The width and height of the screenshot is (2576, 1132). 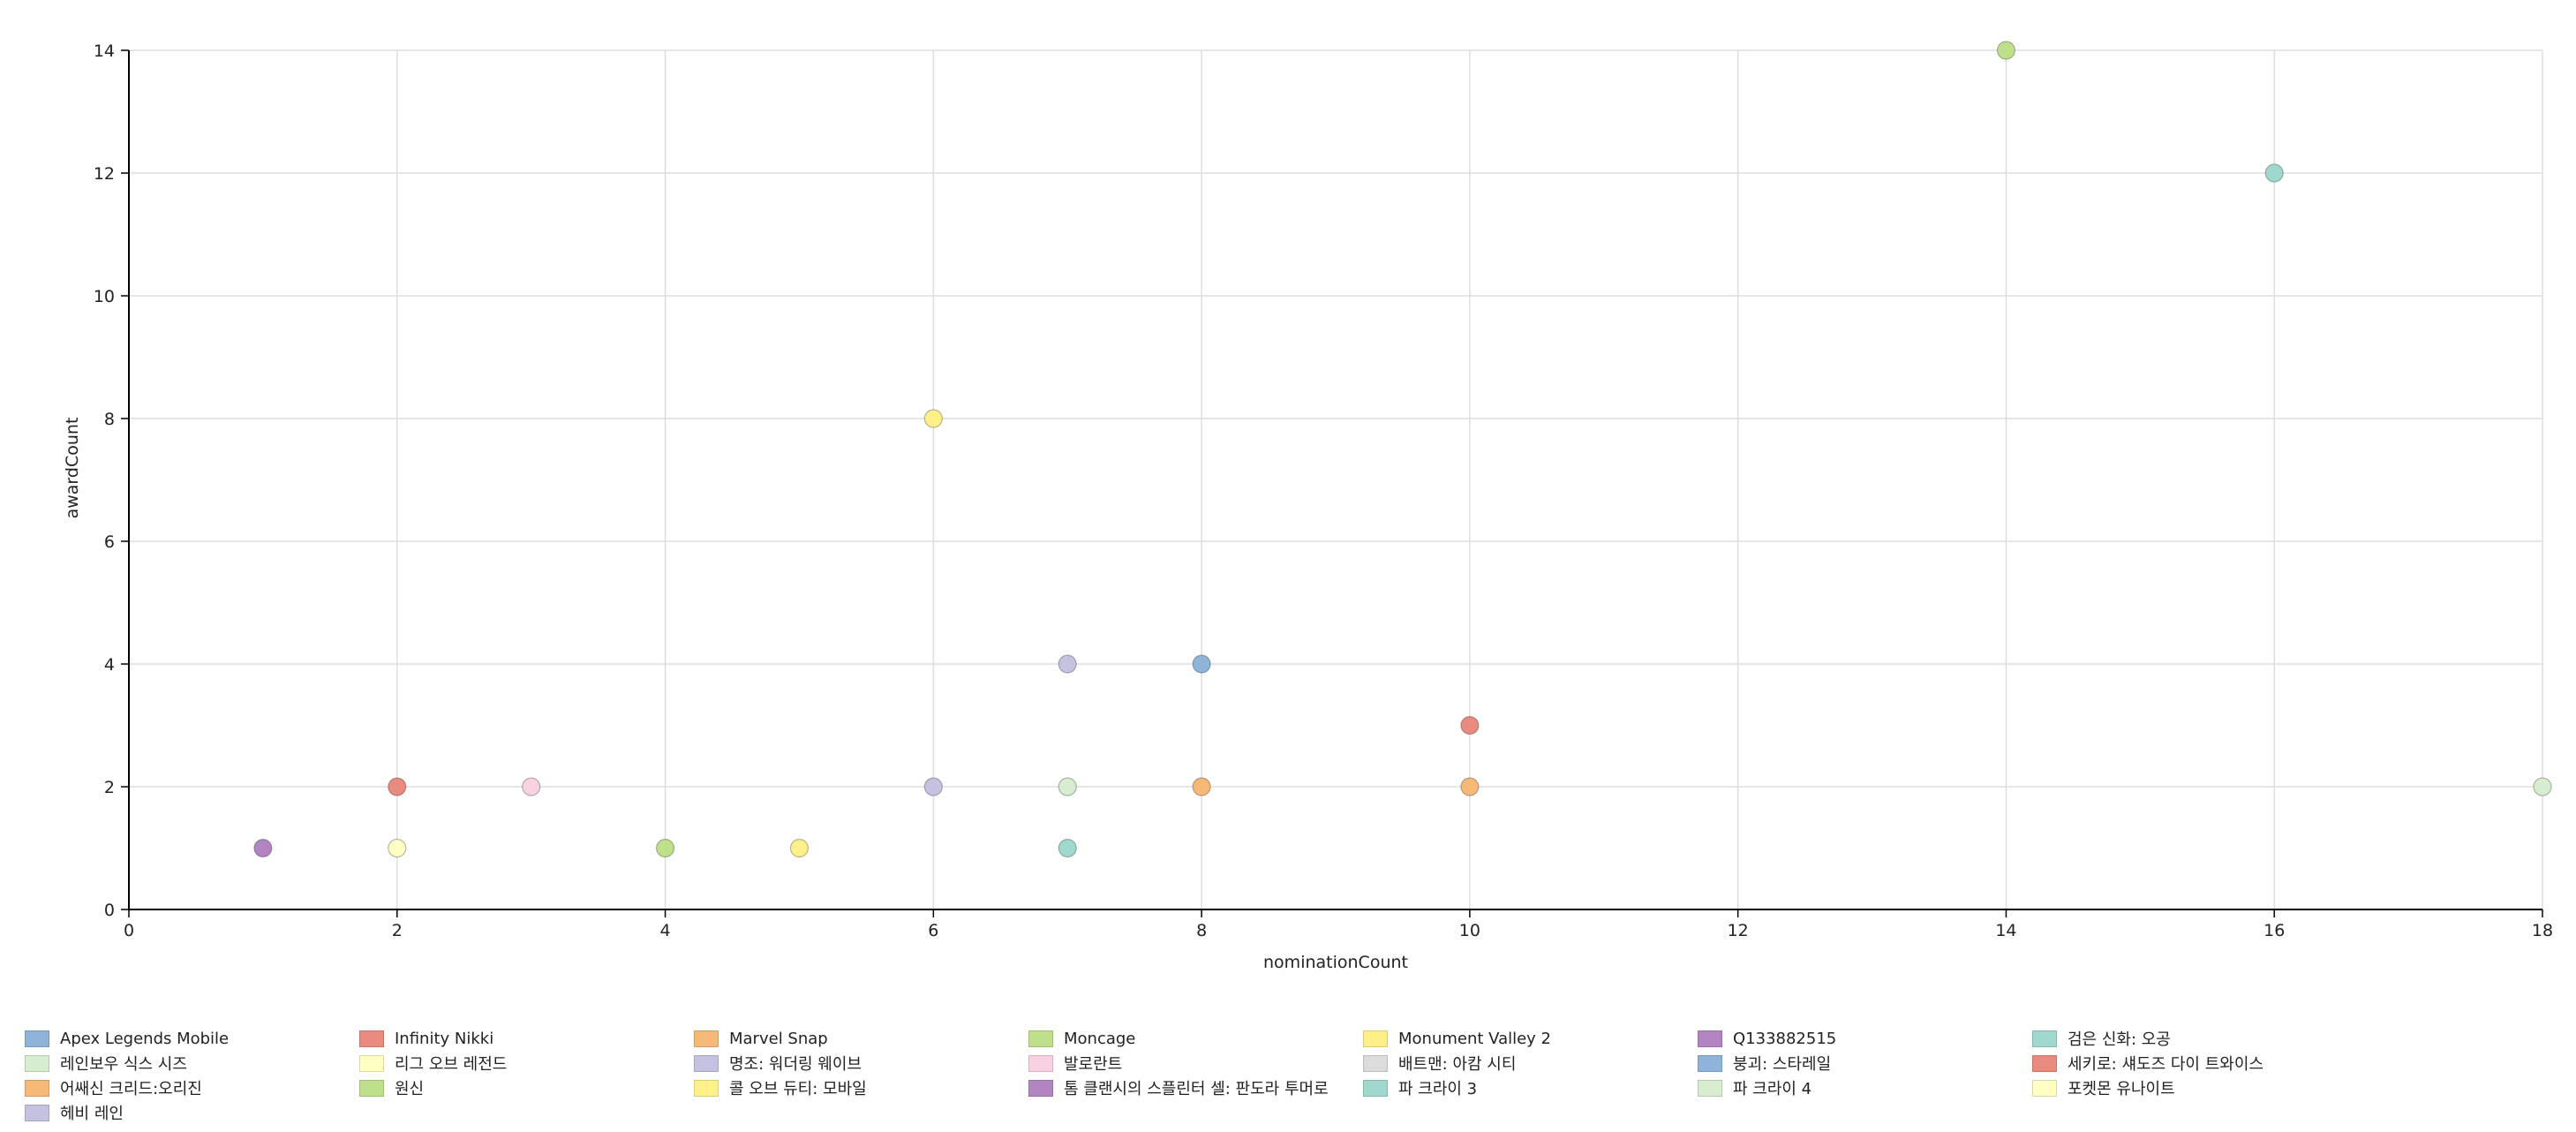 I want to click on legend-item: 레인보우 식스 시즈, so click(x=106, y=1063).